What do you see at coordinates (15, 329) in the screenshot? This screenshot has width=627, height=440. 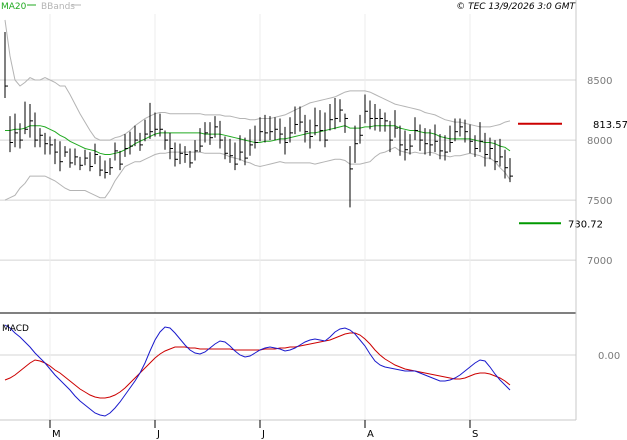 I see `macd-panel-title: MACD` at bounding box center [15, 329].